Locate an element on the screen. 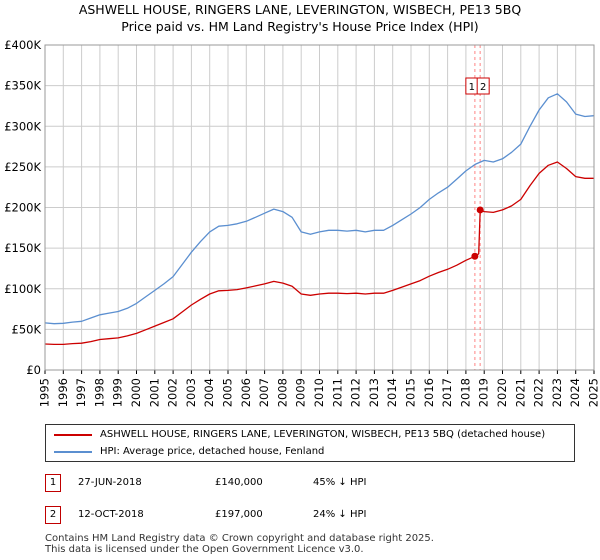 The image size is (600, 560). y-tick-label: £400K is located at coordinates (22, 45).